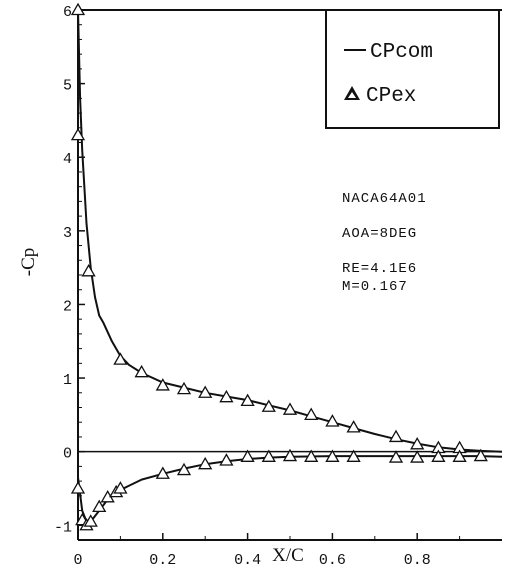 The height and width of the screenshot is (575, 505). What do you see at coordinates (67, 233) in the screenshot?
I see `y-tick-label: 3` at bounding box center [67, 233].